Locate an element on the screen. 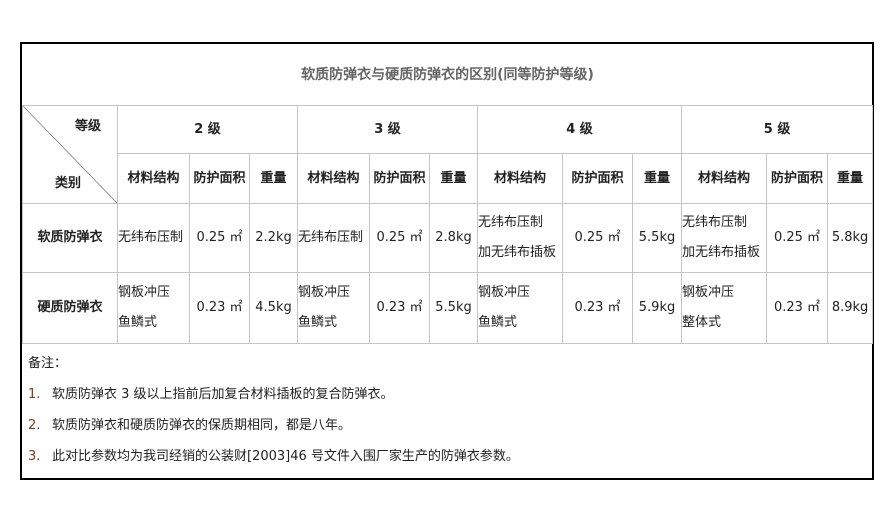 The height and width of the screenshot is (514, 892). table-title: 软质防弹衣与硬质防弹衣的区别(同等防护等级) is located at coordinates (447, 75).